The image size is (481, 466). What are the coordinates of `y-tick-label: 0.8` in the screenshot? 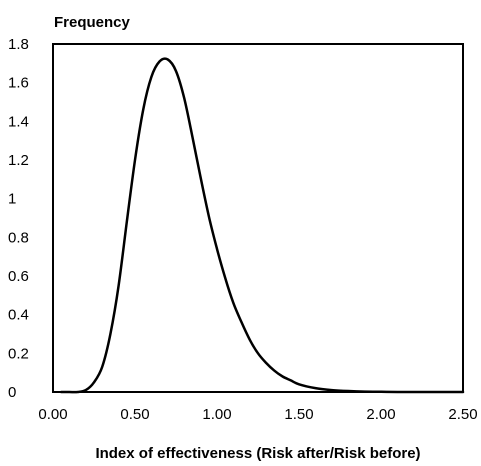 It's located at (18, 237).